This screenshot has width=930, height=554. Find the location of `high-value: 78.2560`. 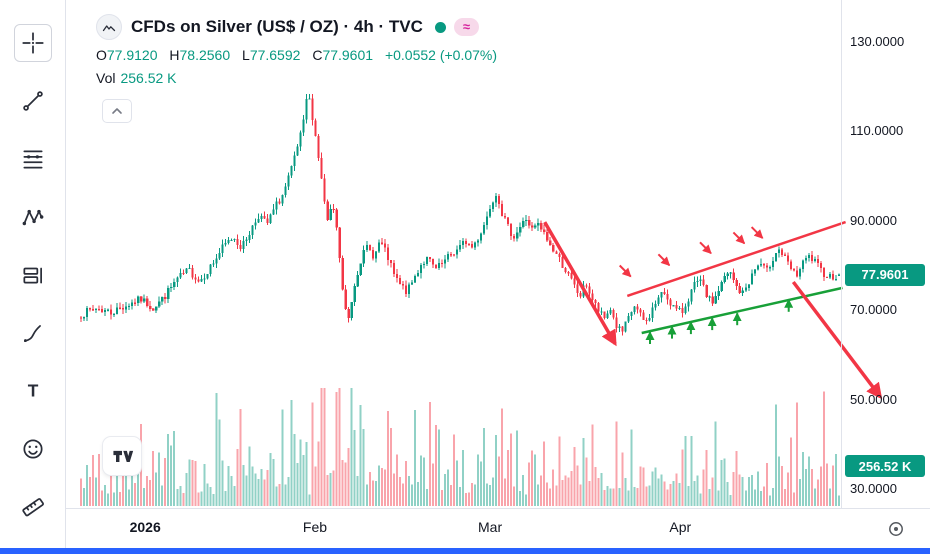

high-value: 78.2560 is located at coordinates (205, 55).